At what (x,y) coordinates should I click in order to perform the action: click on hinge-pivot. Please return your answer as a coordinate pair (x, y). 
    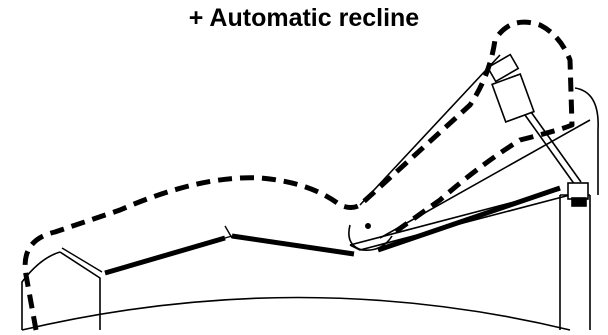
    Looking at the image, I should click on (424, 153).